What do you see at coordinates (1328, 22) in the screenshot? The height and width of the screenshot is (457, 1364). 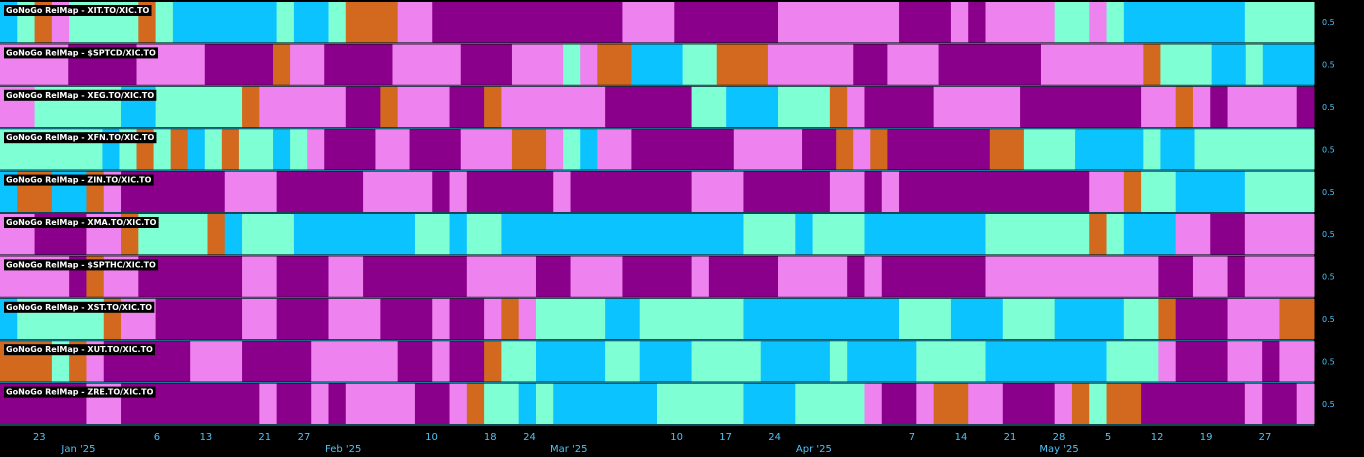 I see `panel-0-value-label: 0.5` at bounding box center [1328, 22].